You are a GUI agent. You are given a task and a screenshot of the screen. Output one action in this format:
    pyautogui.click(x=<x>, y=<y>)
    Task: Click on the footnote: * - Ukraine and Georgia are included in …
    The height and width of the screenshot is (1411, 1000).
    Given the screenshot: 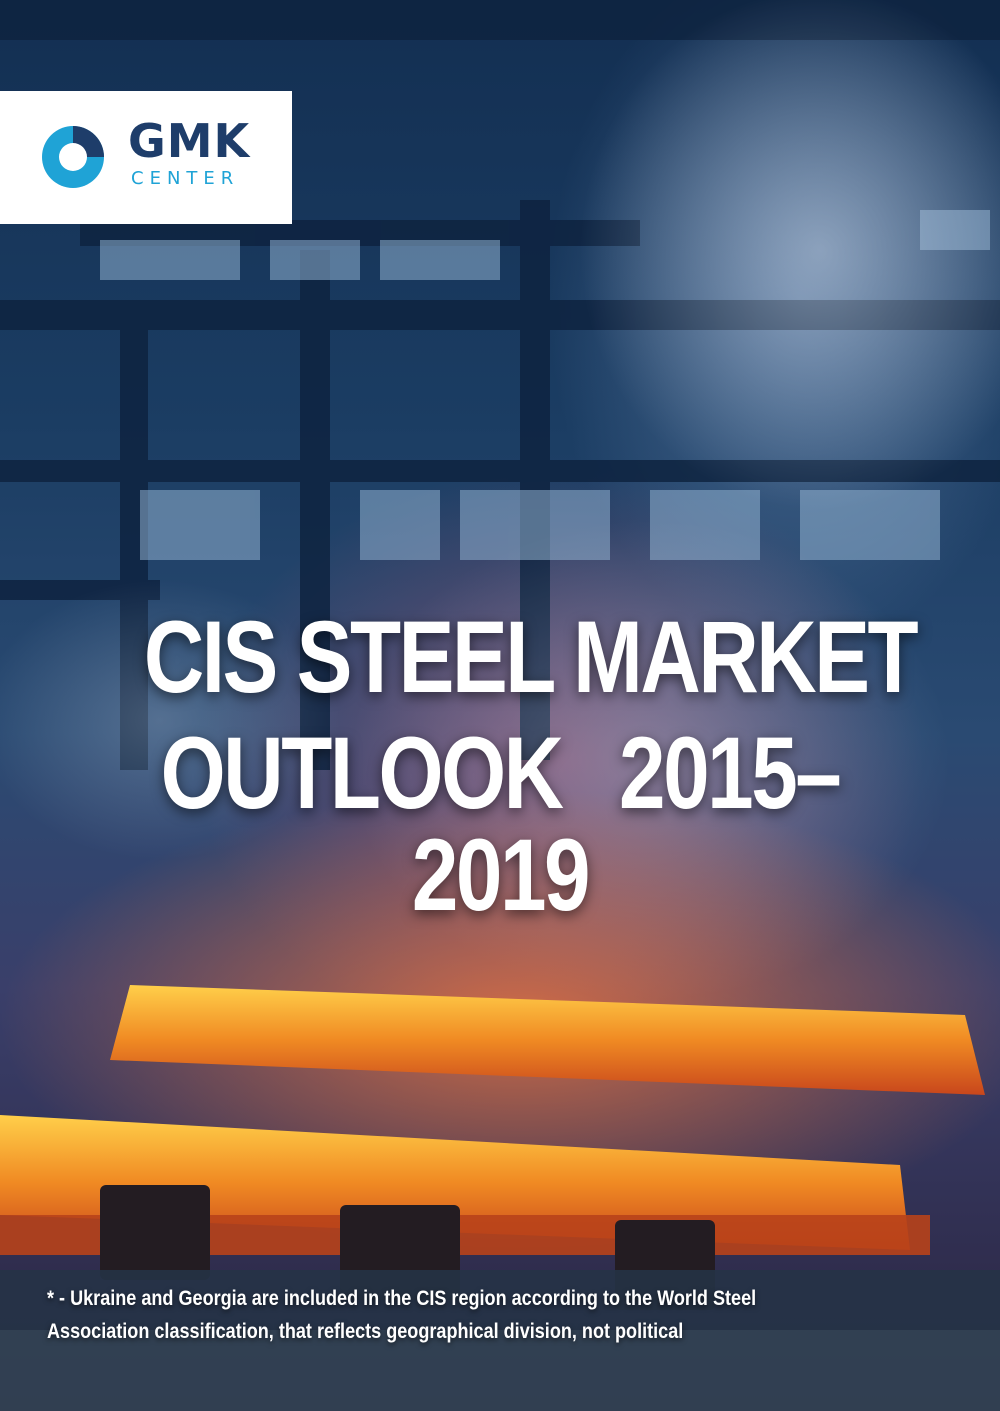 What is the action you would take?
    pyautogui.click(x=434, y=1315)
    